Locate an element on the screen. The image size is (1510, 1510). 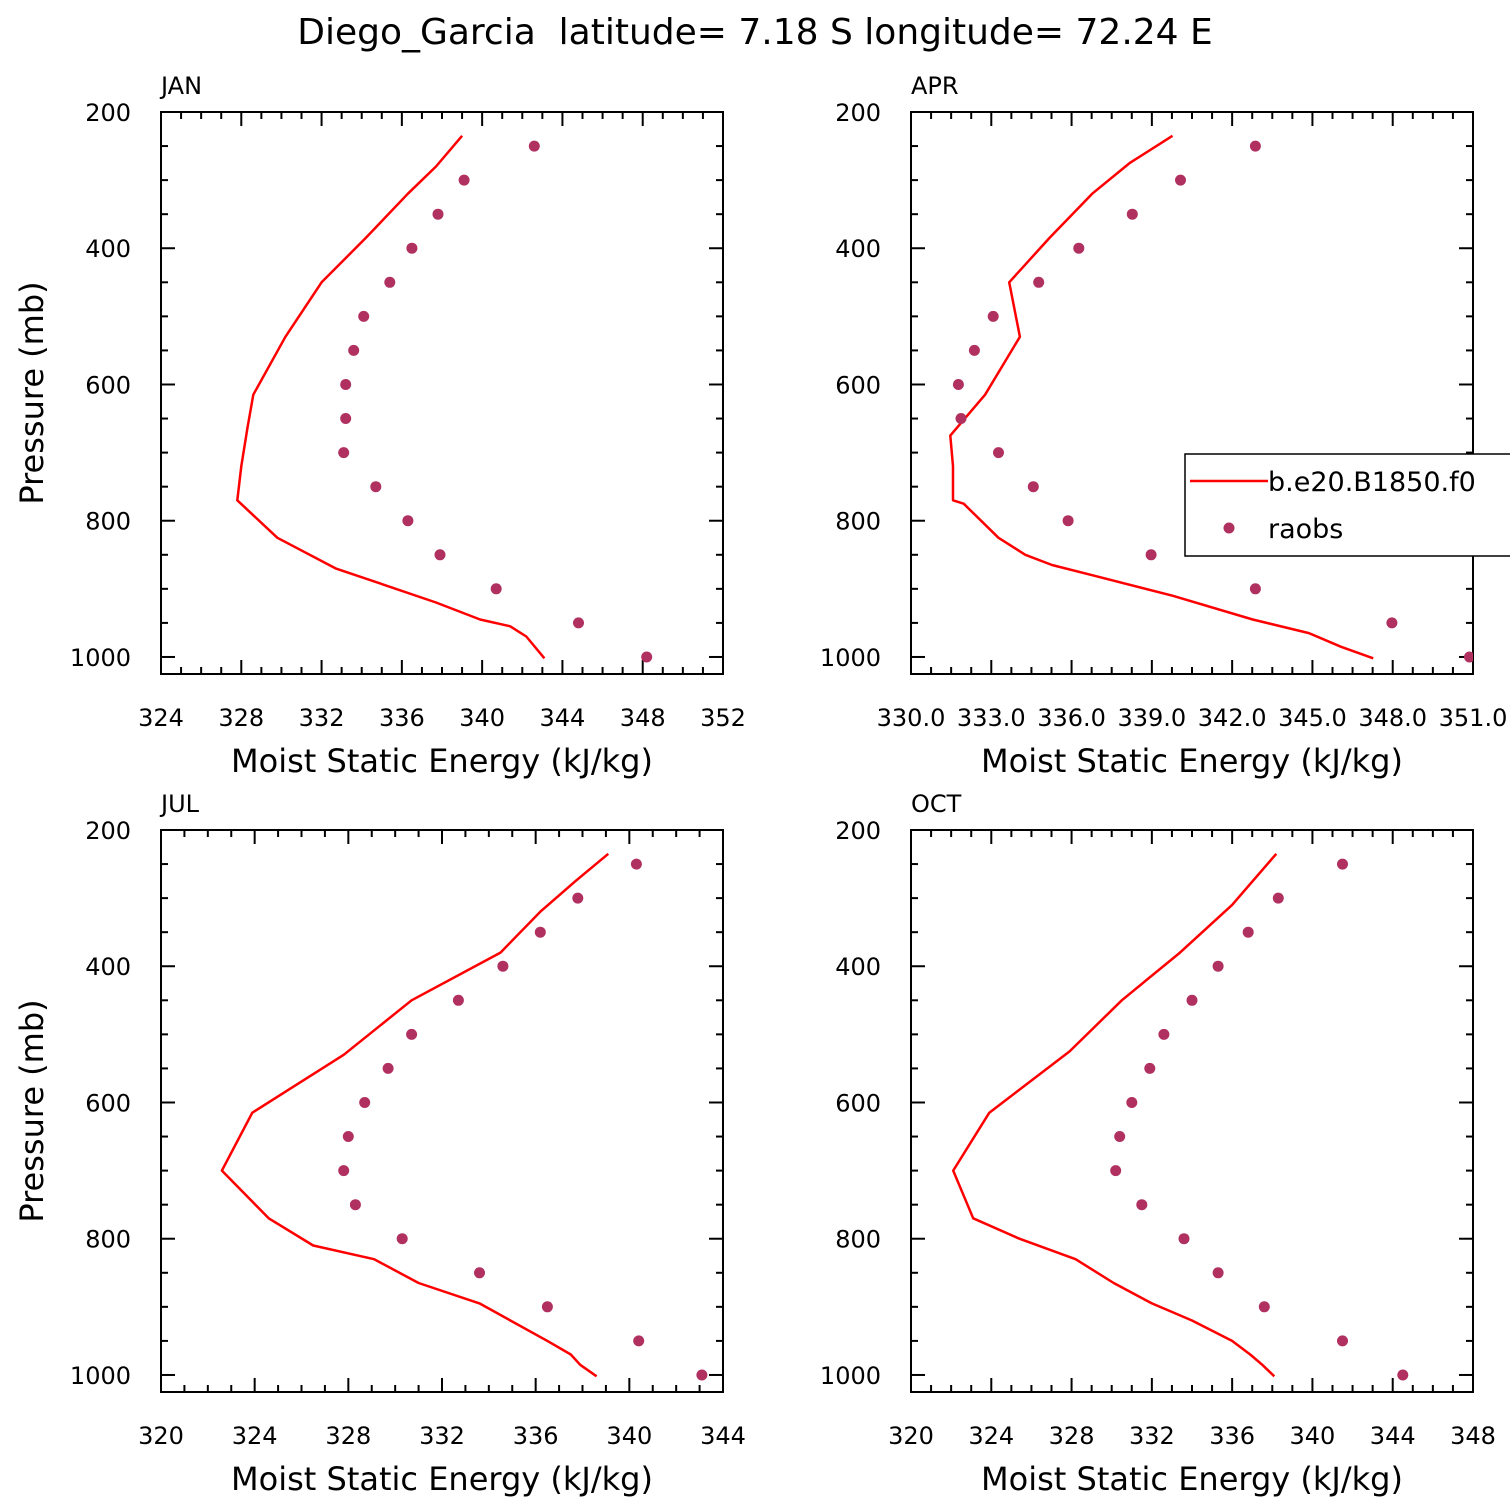
panel-label: JAN is located at coordinates (180, 86).